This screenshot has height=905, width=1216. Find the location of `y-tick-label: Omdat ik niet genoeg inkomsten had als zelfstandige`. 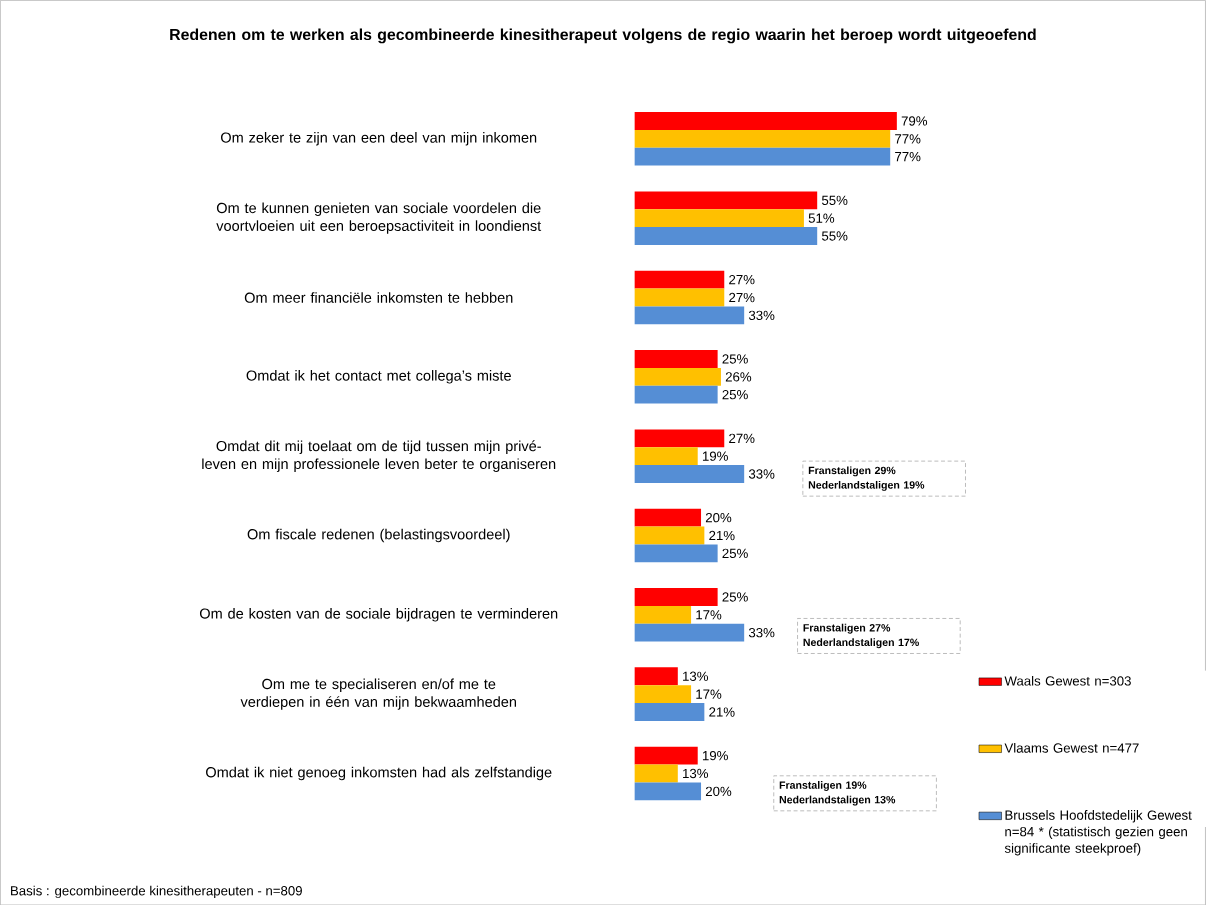

y-tick-label: Omdat ik niet genoeg inkomsten had als zelfstandige is located at coordinates (379, 773).